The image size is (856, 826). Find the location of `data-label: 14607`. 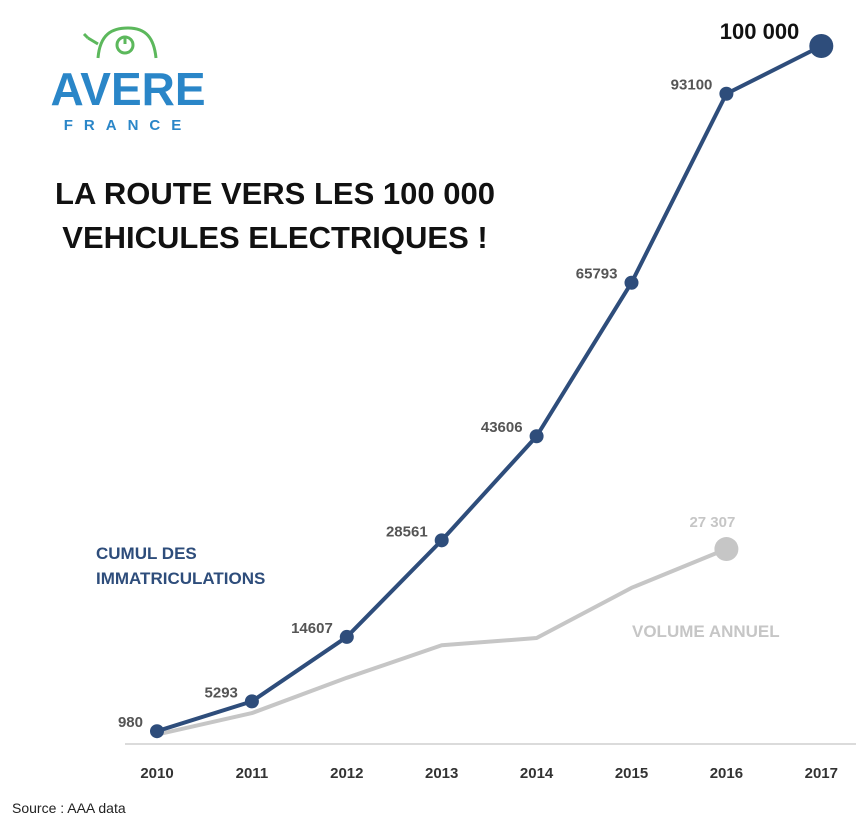

data-label: 14607 is located at coordinates (312, 628).